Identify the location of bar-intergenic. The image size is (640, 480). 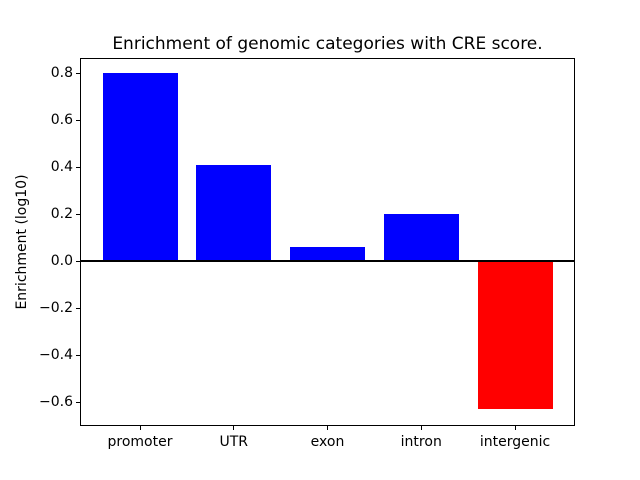
(515, 335).